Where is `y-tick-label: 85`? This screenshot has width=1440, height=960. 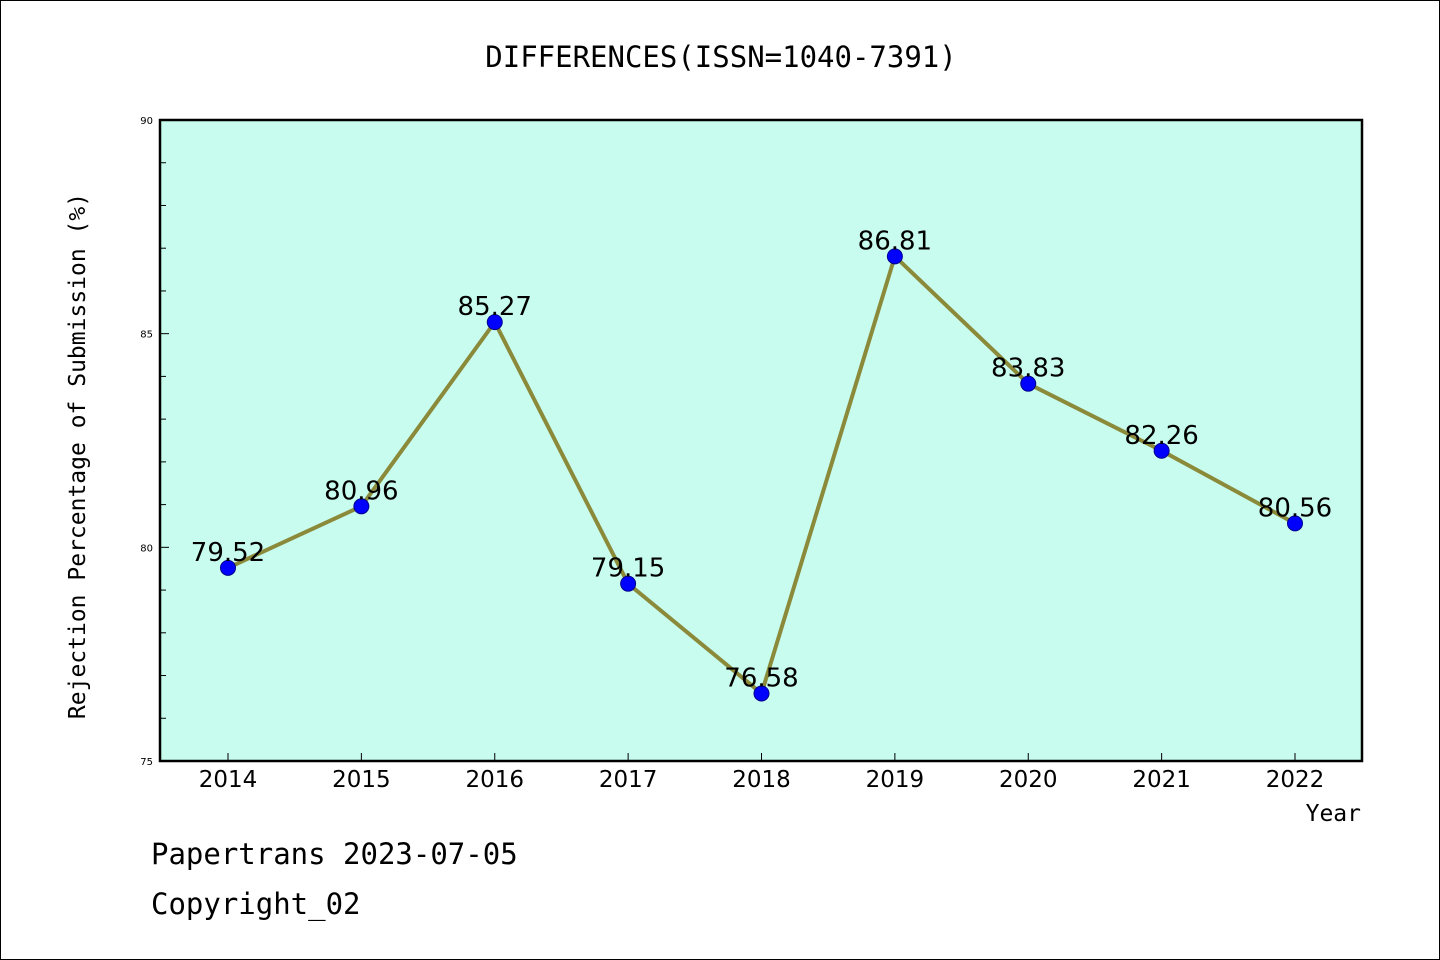
y-tick-label: 85 is located at coordinates (146, 335).